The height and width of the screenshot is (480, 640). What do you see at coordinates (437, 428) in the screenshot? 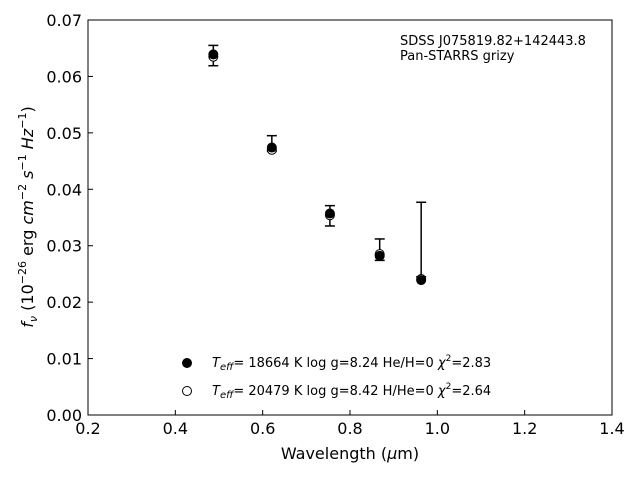
I see `x-tick-label: 1.0` at bounding box center [437, 428].